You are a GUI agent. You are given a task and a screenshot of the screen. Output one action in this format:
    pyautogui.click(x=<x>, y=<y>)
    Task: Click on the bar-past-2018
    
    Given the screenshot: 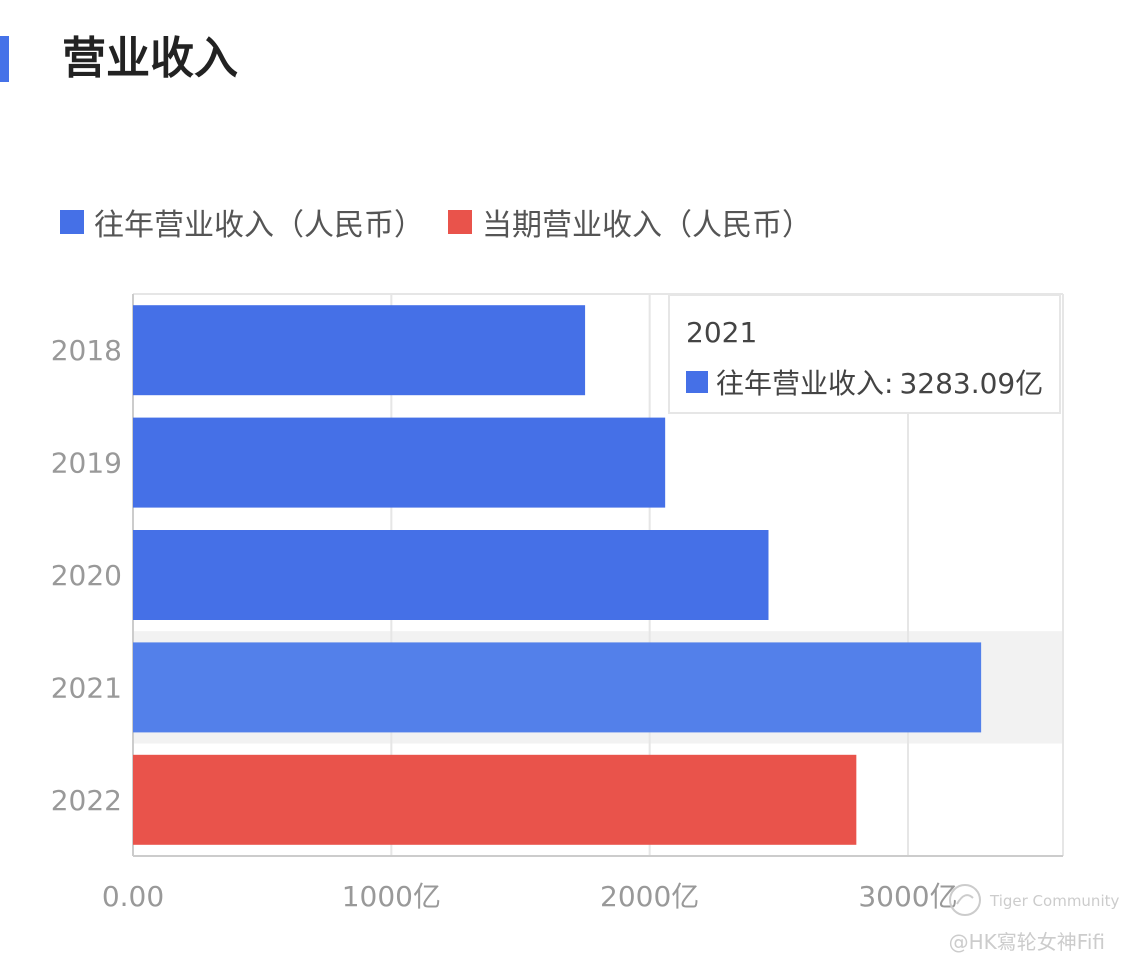 What is the action you would take?
    pyautogui.click(x=359, y=350)
    